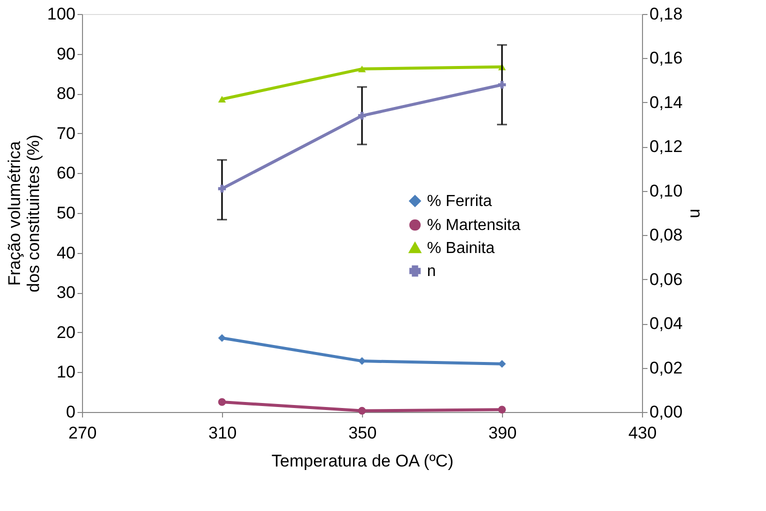 Image resolution: width=766 pixels, height=511 pixels. Describe the element at coordinates (642, 433) in the screenshot. I see `x-tick-label: 430` at that location.